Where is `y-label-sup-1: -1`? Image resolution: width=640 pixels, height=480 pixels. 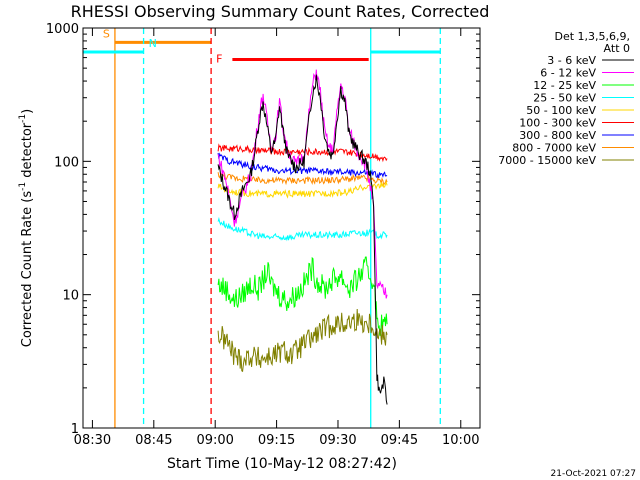 y-label-sup-1: -1 is located at coordinates (23, 186).